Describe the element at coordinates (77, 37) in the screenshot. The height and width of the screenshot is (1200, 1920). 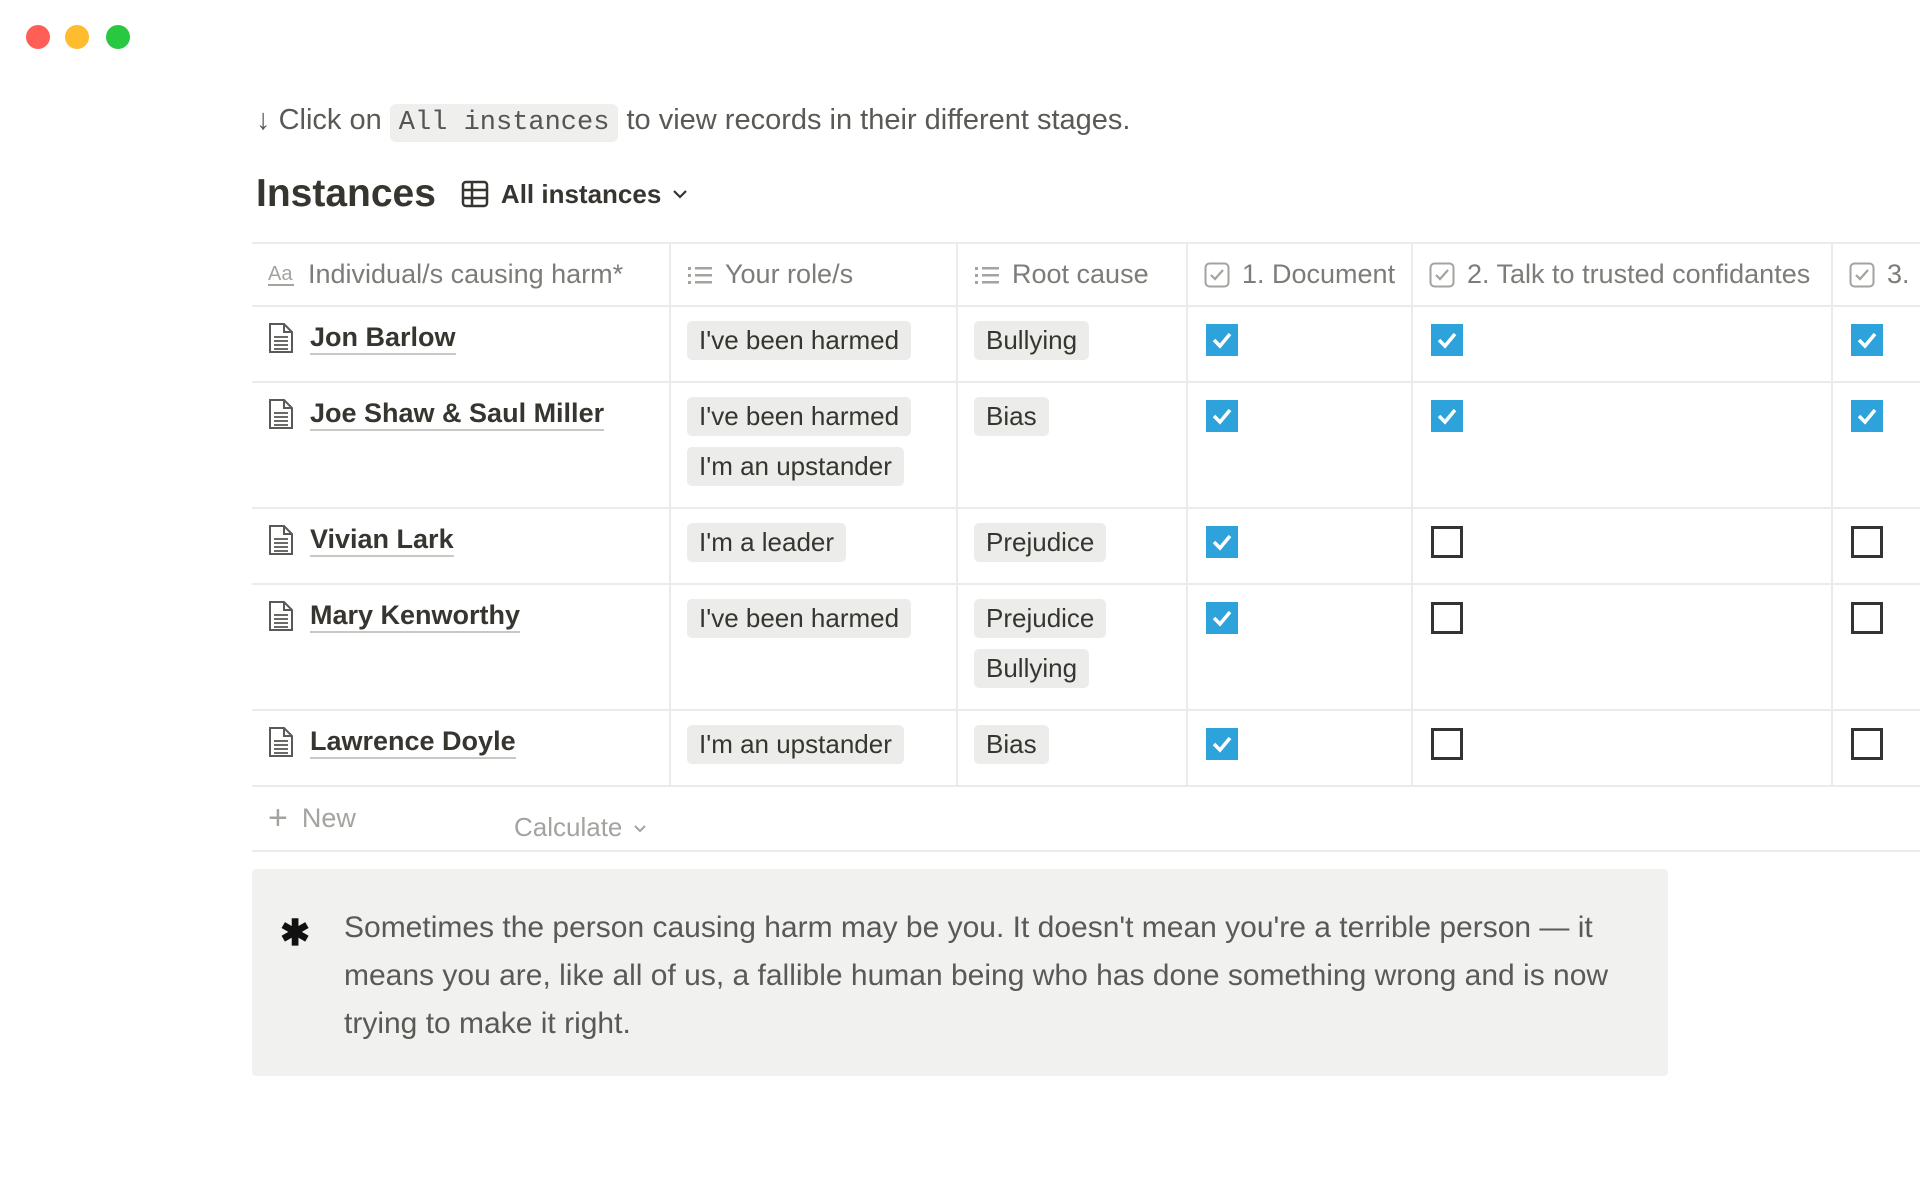
I see `window-minimize-button` at that location.